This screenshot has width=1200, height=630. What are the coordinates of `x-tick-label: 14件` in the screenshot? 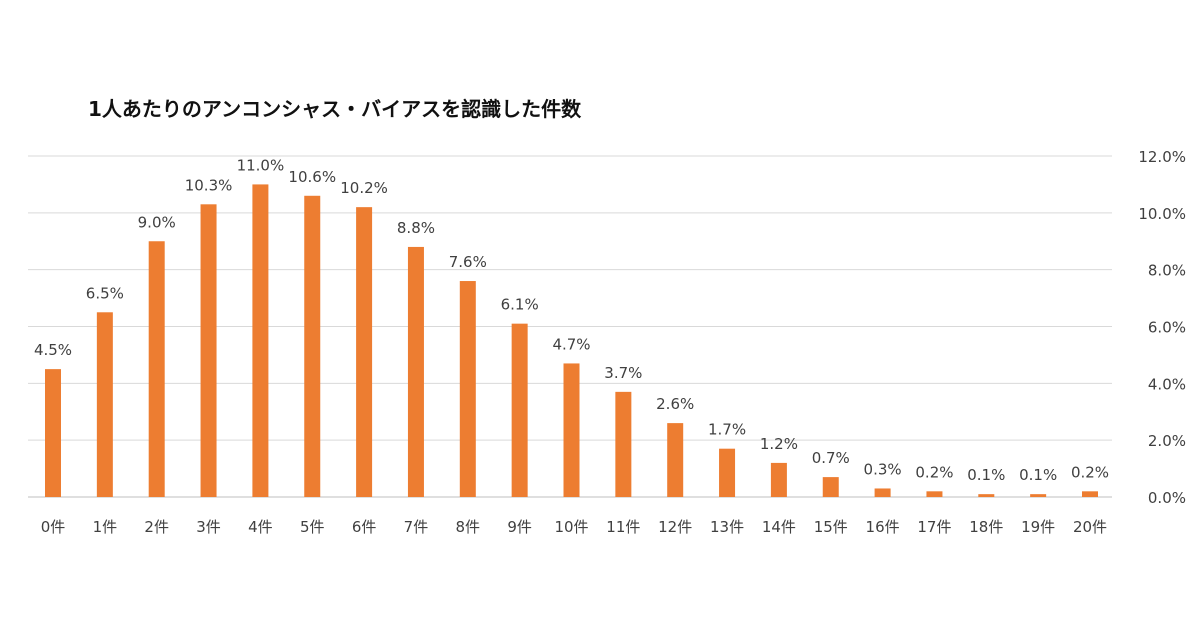 It's located at (779, 527).